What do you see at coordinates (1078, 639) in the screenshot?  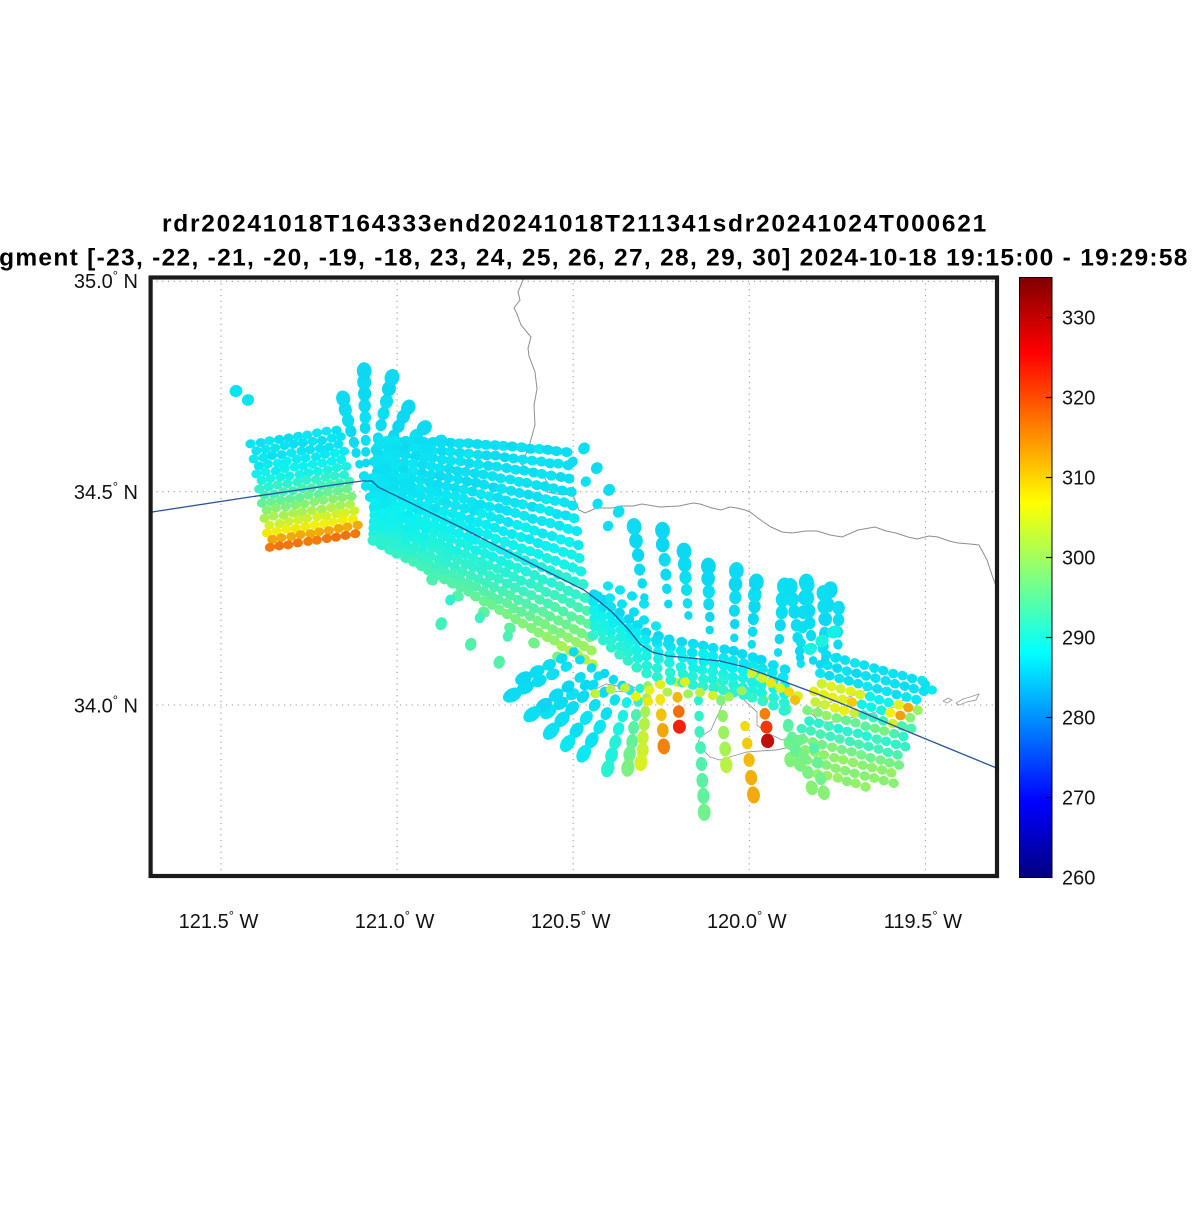 I see `svg-text: 290` at bounding box center [1078, 639].